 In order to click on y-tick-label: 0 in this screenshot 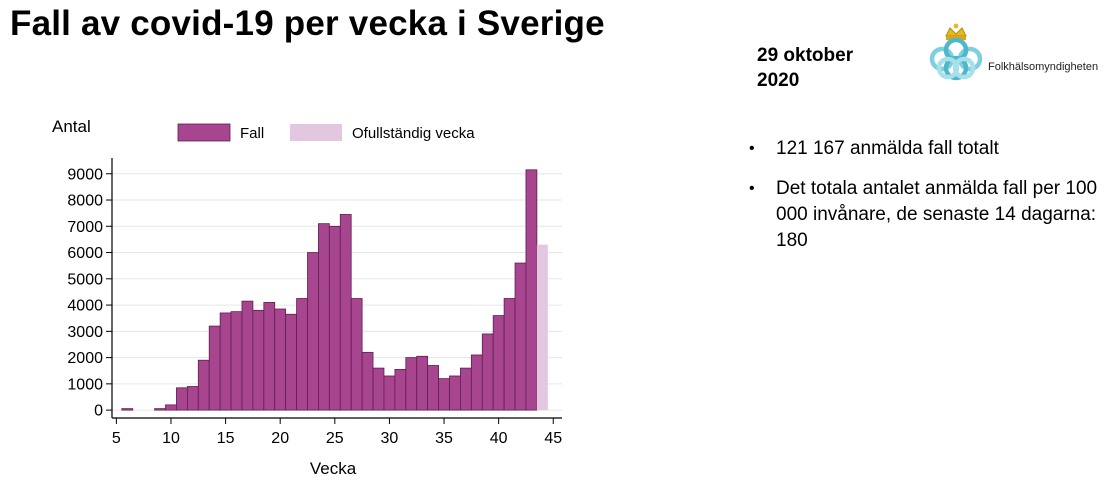, I will do `click(98, 411)`.